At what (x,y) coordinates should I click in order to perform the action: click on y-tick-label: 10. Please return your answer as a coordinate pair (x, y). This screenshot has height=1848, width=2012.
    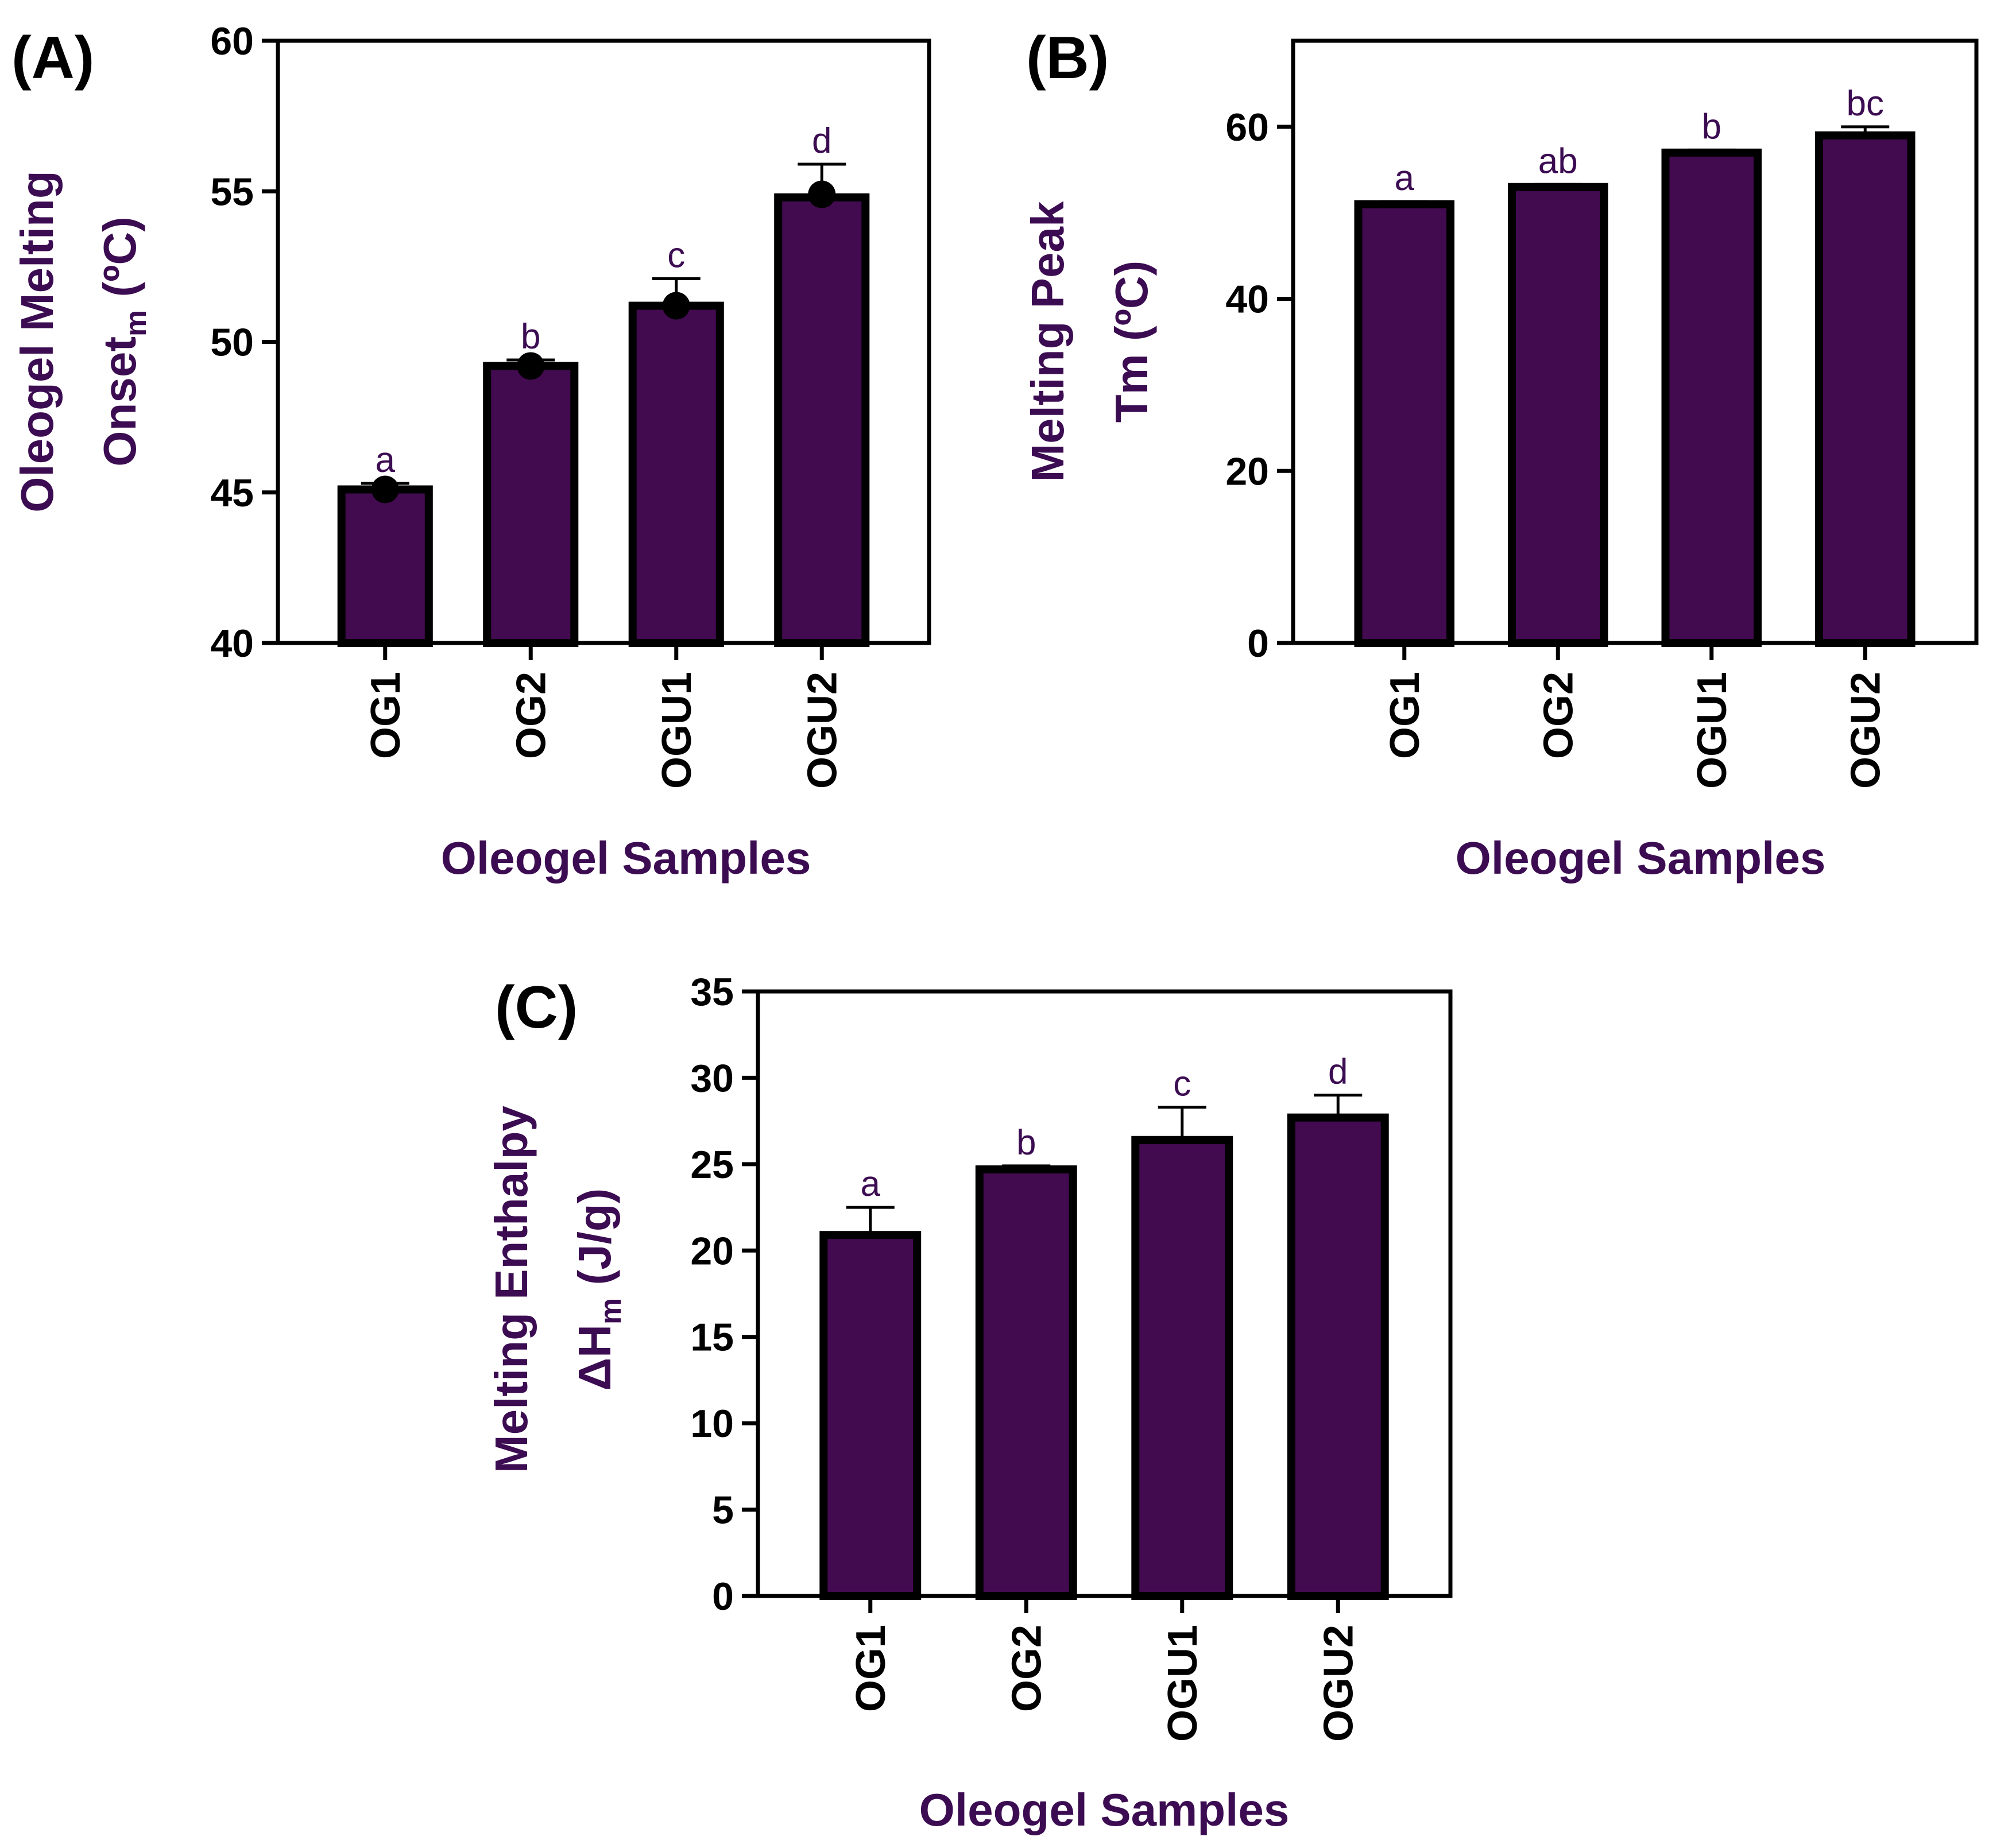
    Looking at the image, I should click on (712, 1424).